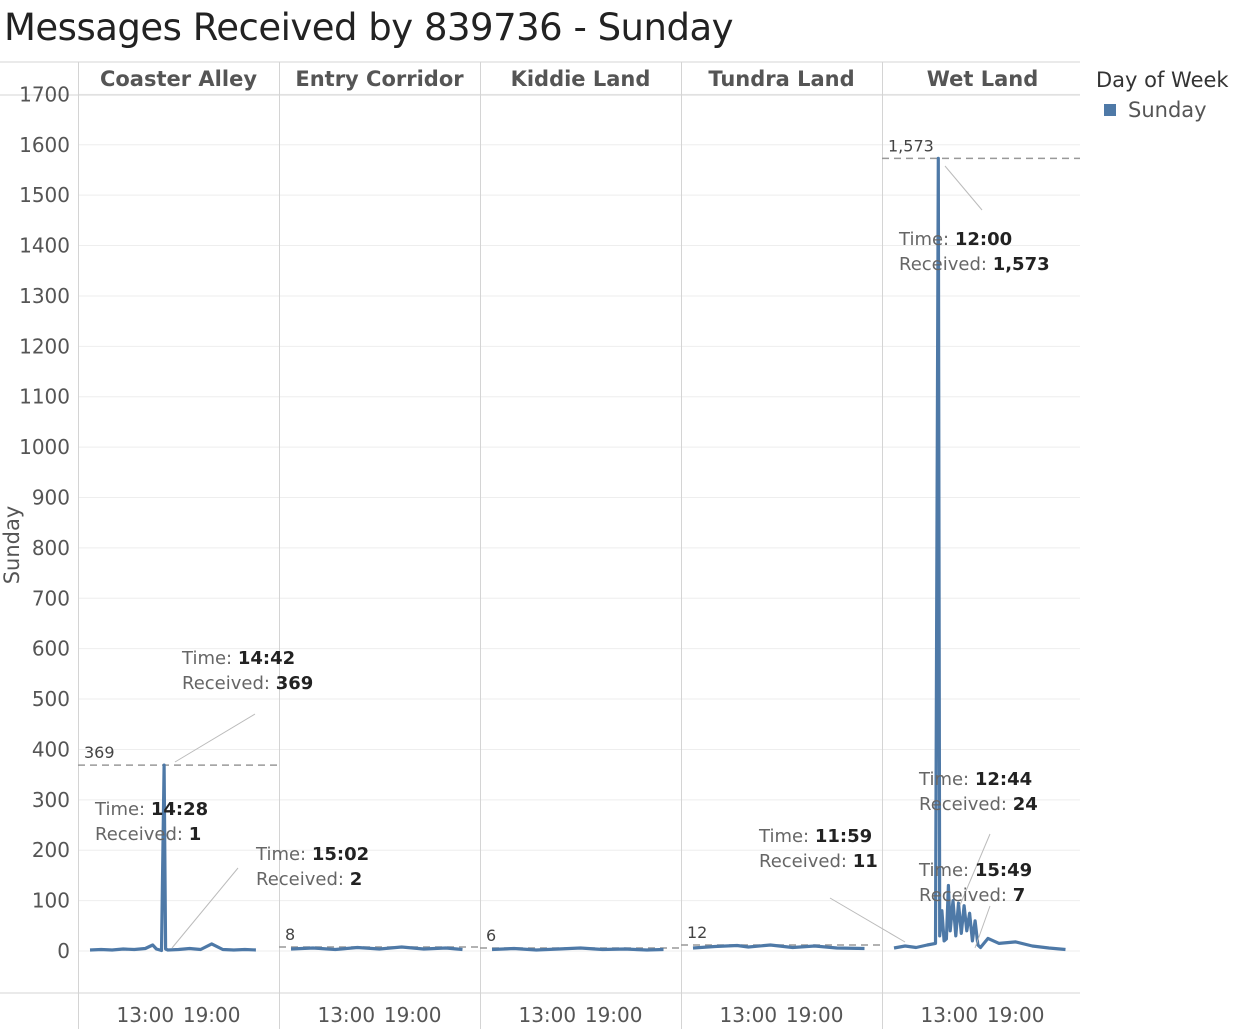  I want to click on legend-label: Sunday, so click(1167, 110).